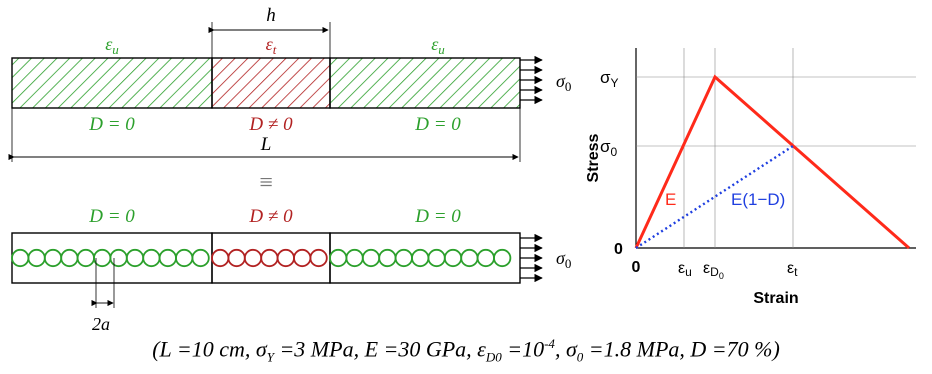 The width and height of the screenshot is (932, 374). Describe the element at coordinates (111, 216) in the screenshot. I see `bottom-left-damage-label: D = 0` at that location.